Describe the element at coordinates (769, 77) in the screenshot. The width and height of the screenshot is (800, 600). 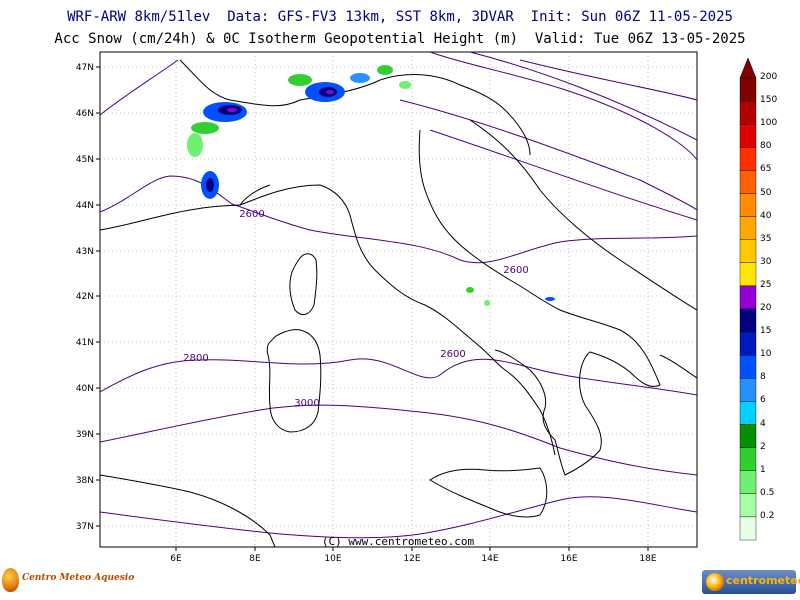
I see `colorbar-level-label: 200` at that location.